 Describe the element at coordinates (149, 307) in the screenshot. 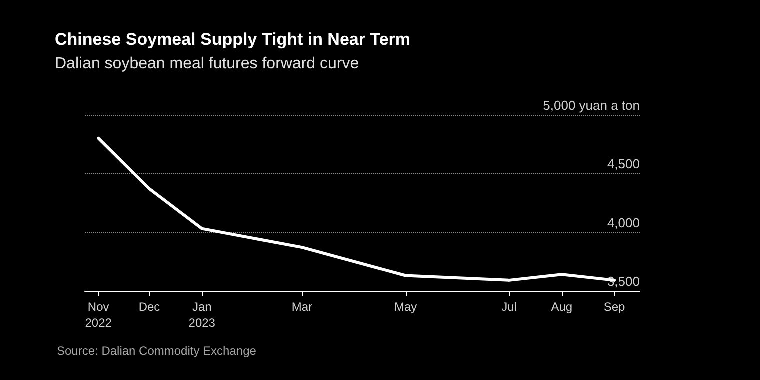

I see `x-tick-label: Dec` at that location.